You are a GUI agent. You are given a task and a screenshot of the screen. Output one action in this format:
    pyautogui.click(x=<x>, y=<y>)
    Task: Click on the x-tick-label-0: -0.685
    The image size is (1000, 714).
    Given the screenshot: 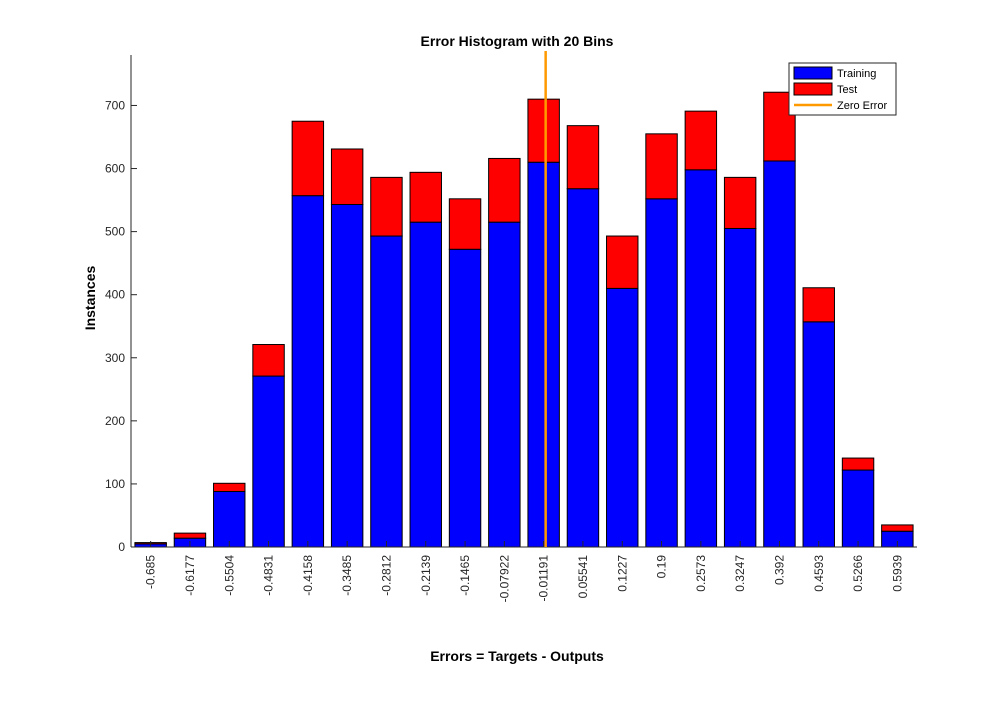 What is the action you would take?
    pyautogui.click(x=151, y=572)
    